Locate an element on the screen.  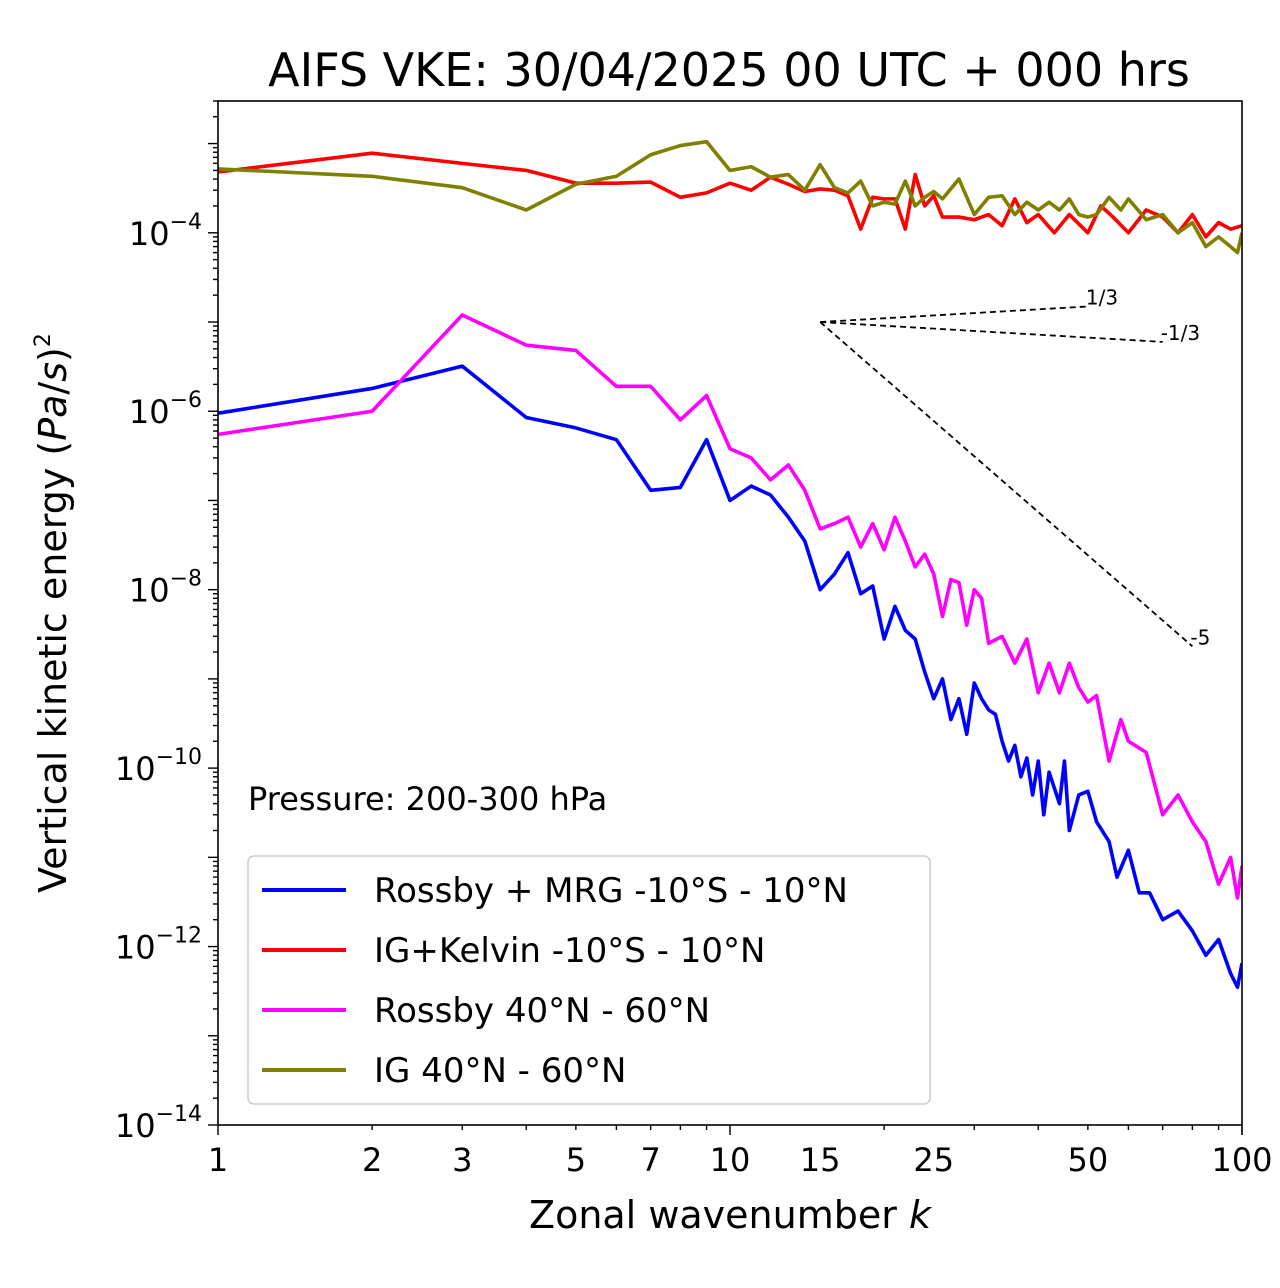
x-tick-label: 25 is located at coordinates (933, 1160).